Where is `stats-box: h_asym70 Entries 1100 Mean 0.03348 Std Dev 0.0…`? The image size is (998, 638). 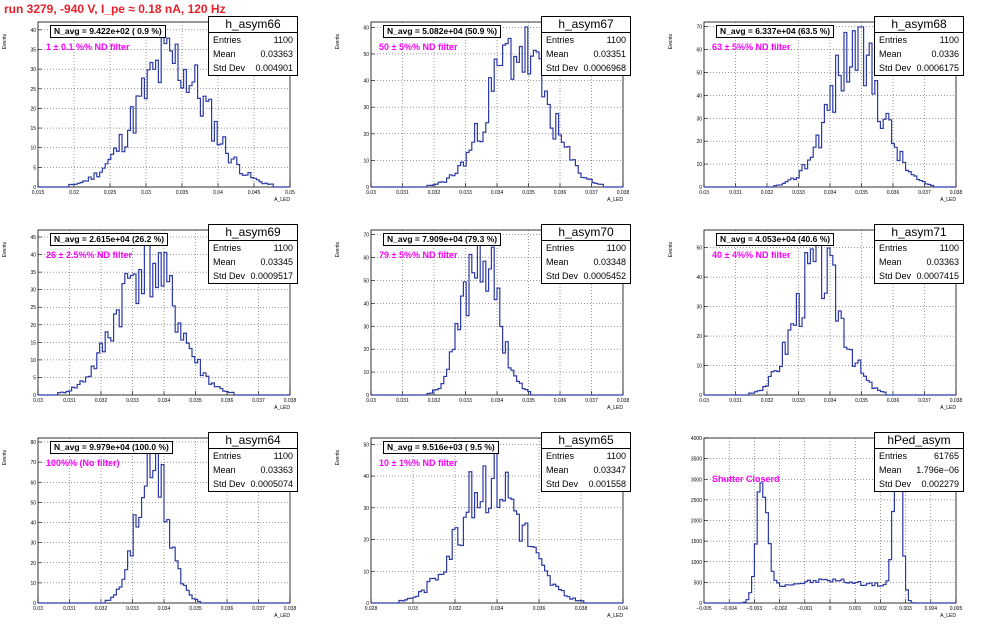
stats-box: h_asym70 Entries 1100 Mean 0.03348 Std Dev 0.0… is located at coordinates (586, 254).